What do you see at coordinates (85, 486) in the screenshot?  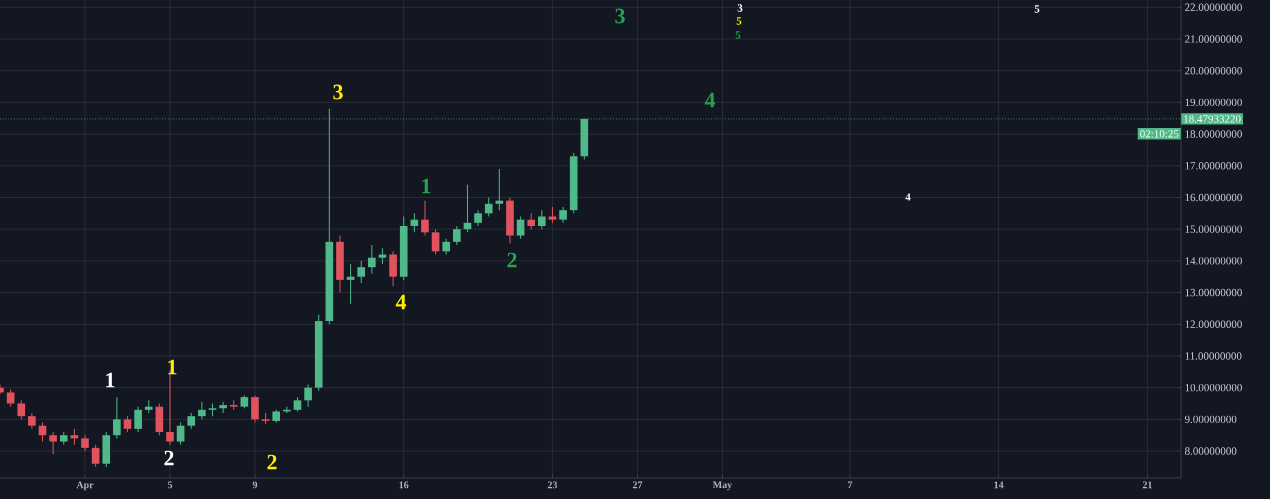 I see `x-tick-label: Apr` at bounding box center [85, 486].